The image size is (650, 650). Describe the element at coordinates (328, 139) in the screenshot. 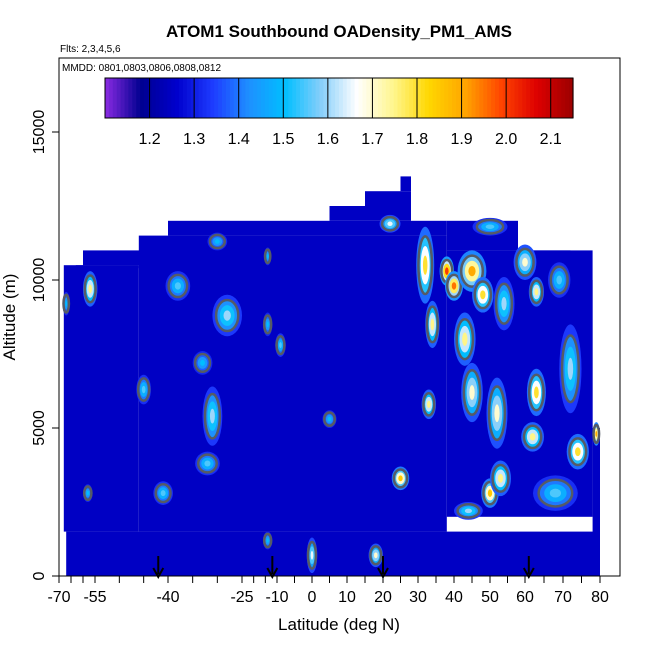

I see `colorbar-tick-label: 1.6` at that location.